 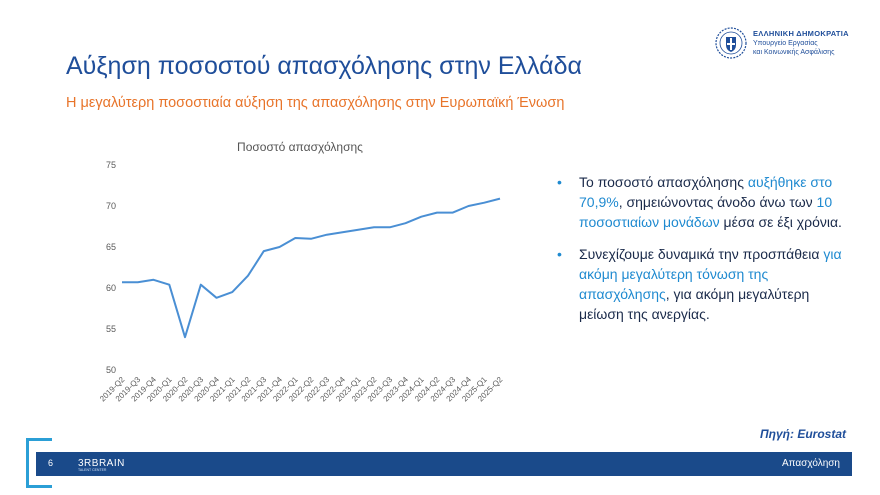 I want to click on footer-bar: 6 3RBRAIN TALENT CENTER Απασχόληση, so click(x=444, y=464).